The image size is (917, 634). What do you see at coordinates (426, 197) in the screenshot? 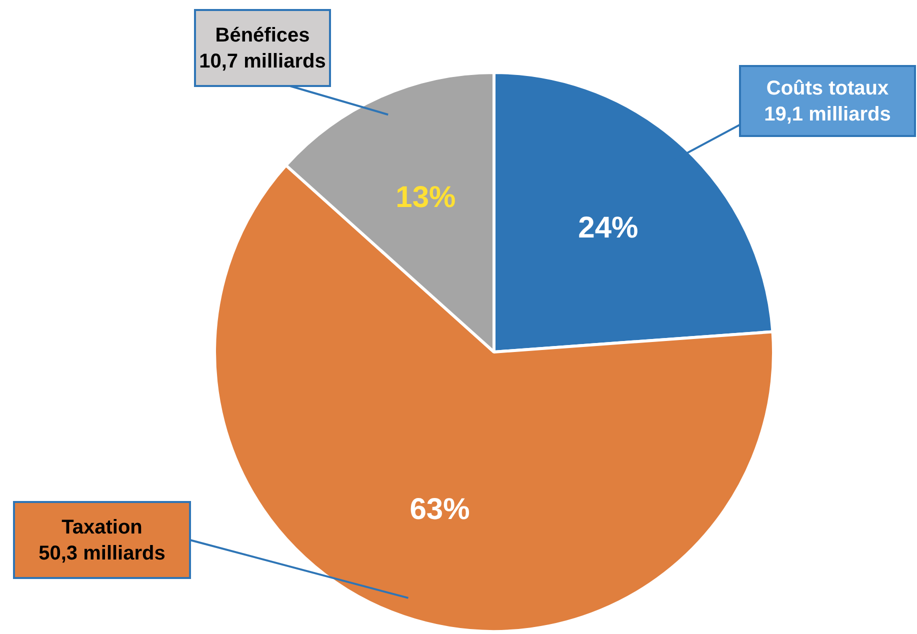
I see `text: 13%` at bounding box center [426, 197].